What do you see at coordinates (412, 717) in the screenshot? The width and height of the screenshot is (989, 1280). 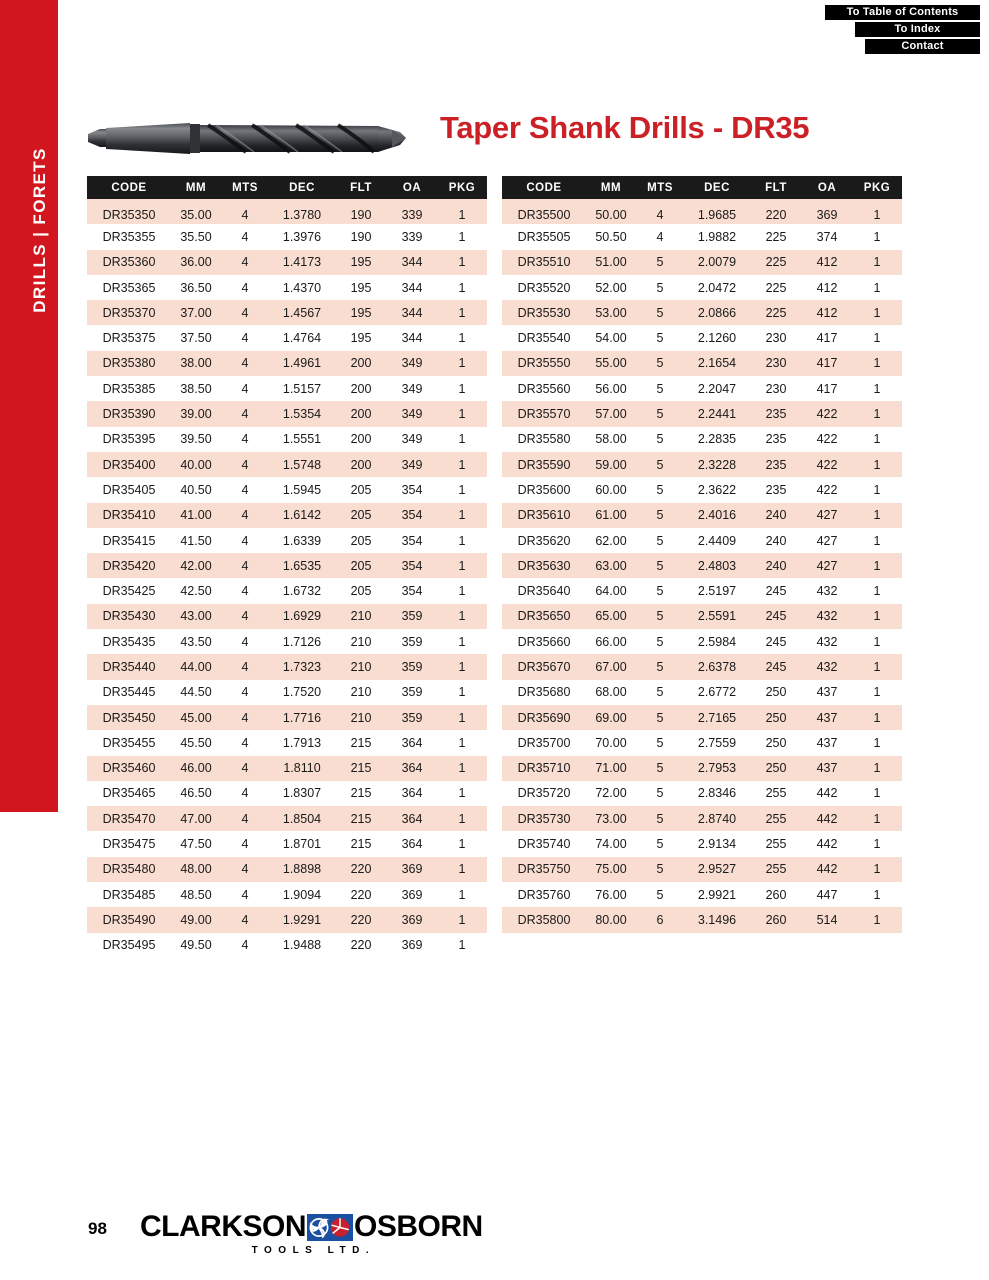 I see `cell-oa: 359` at bounding box center [412, 717].